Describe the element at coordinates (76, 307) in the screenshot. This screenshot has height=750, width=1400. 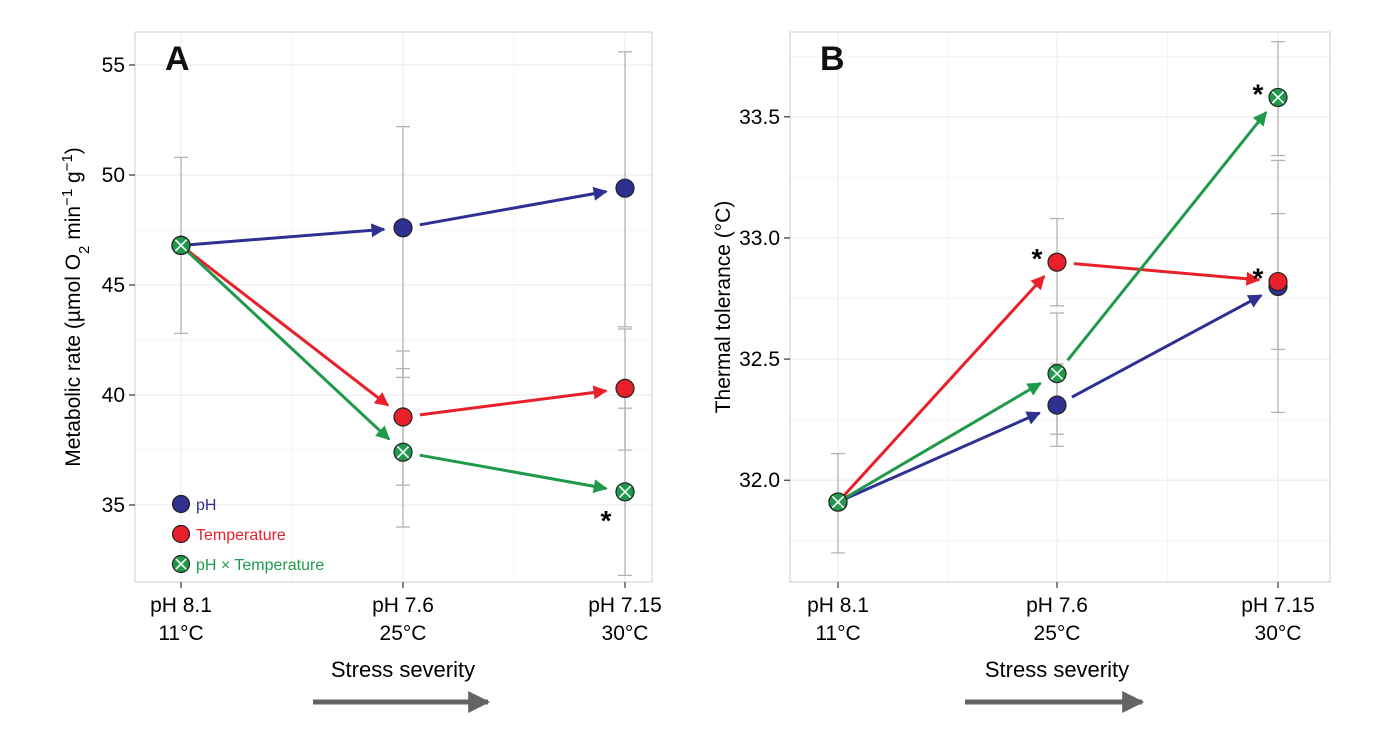
I see `y-axis-title: Metabolic rate (µmol O2 min−1 g−1)` at that location.